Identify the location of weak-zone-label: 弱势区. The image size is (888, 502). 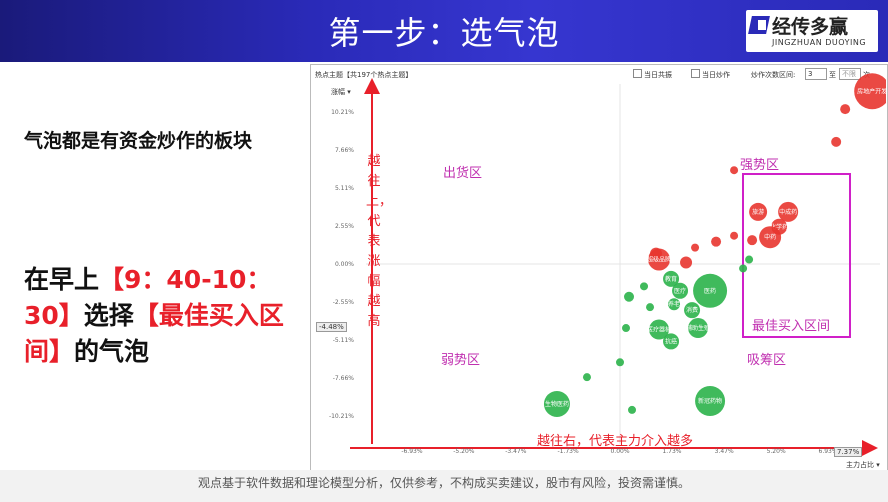
(461, 360).